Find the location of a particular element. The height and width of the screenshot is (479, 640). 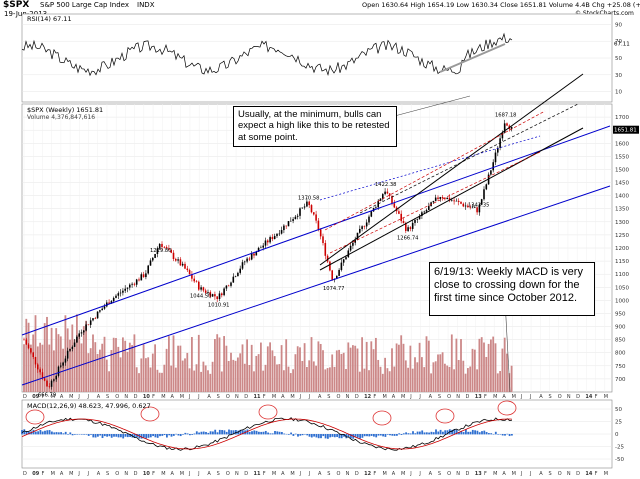

chart-symbol: $SPX is located at coordinates (16, 5).